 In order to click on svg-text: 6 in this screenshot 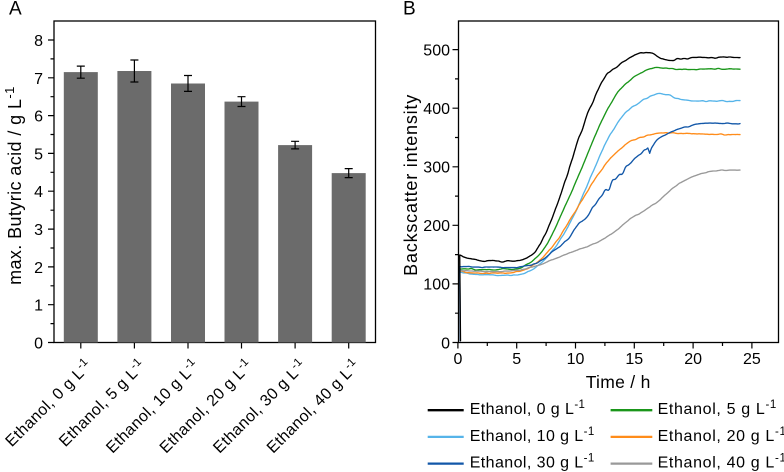, I will do `click(38, 117)`.